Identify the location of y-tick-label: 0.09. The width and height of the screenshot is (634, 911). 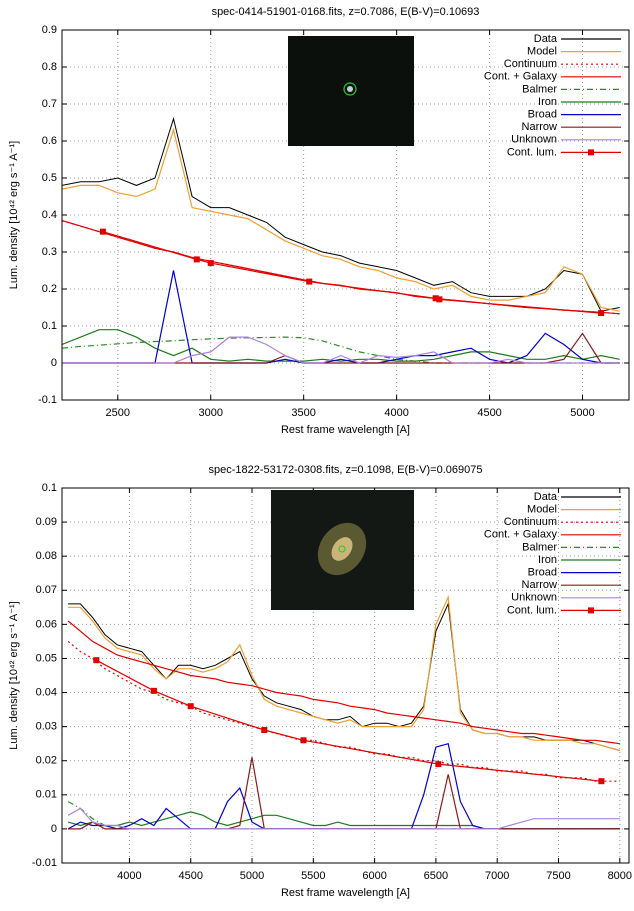
(46, 522).